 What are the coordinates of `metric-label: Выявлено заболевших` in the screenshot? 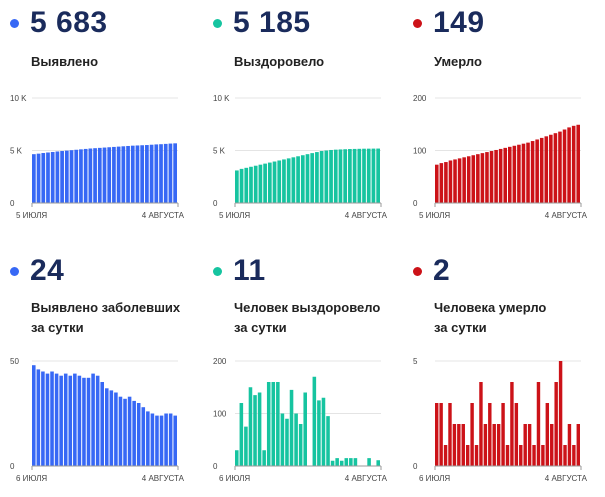 It's located at (106, 307).